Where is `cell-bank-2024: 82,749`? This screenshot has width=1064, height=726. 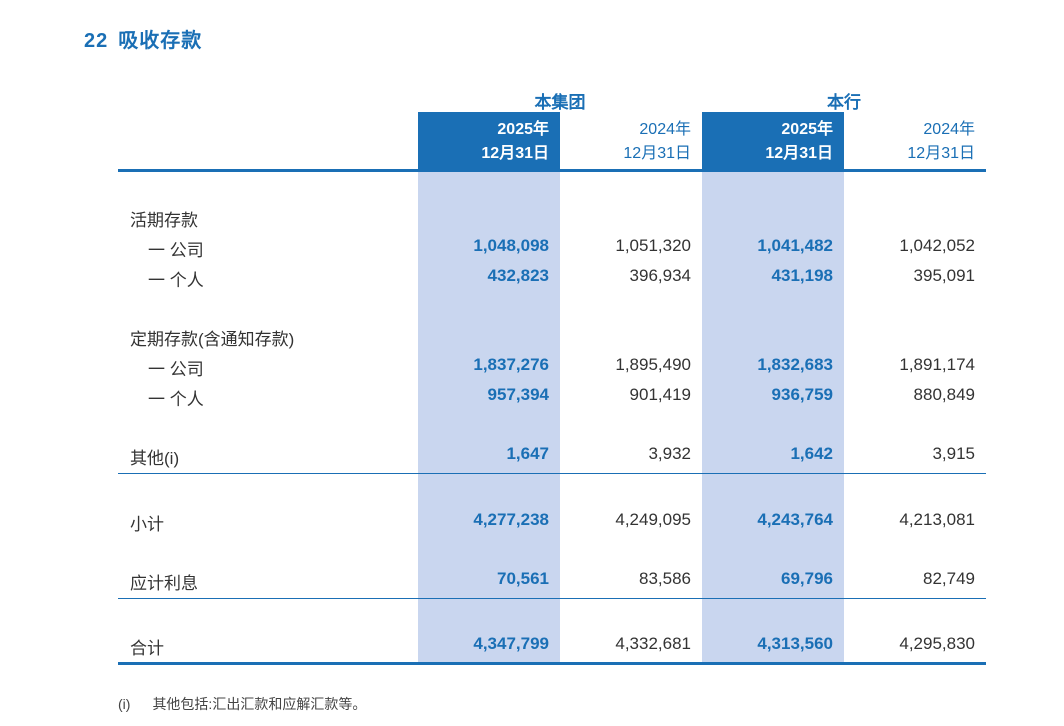 cell-bank-2024: 82,749 is located at coordinates (949, 578).